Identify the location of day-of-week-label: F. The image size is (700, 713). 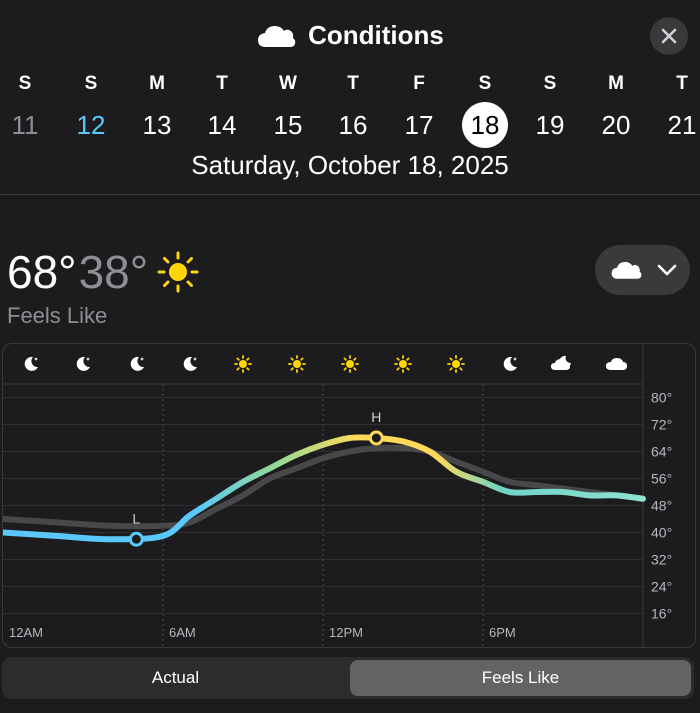
(419, 83).